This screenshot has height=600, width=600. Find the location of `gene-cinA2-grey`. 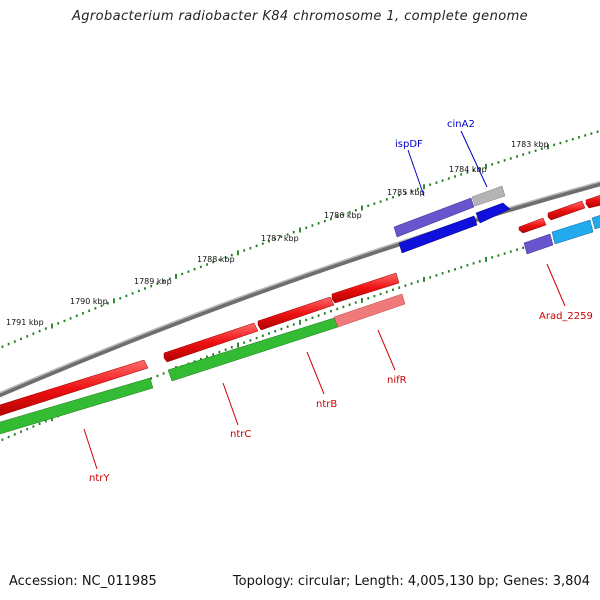

gene-cinA2-grey is located at coordinates (488, 196).